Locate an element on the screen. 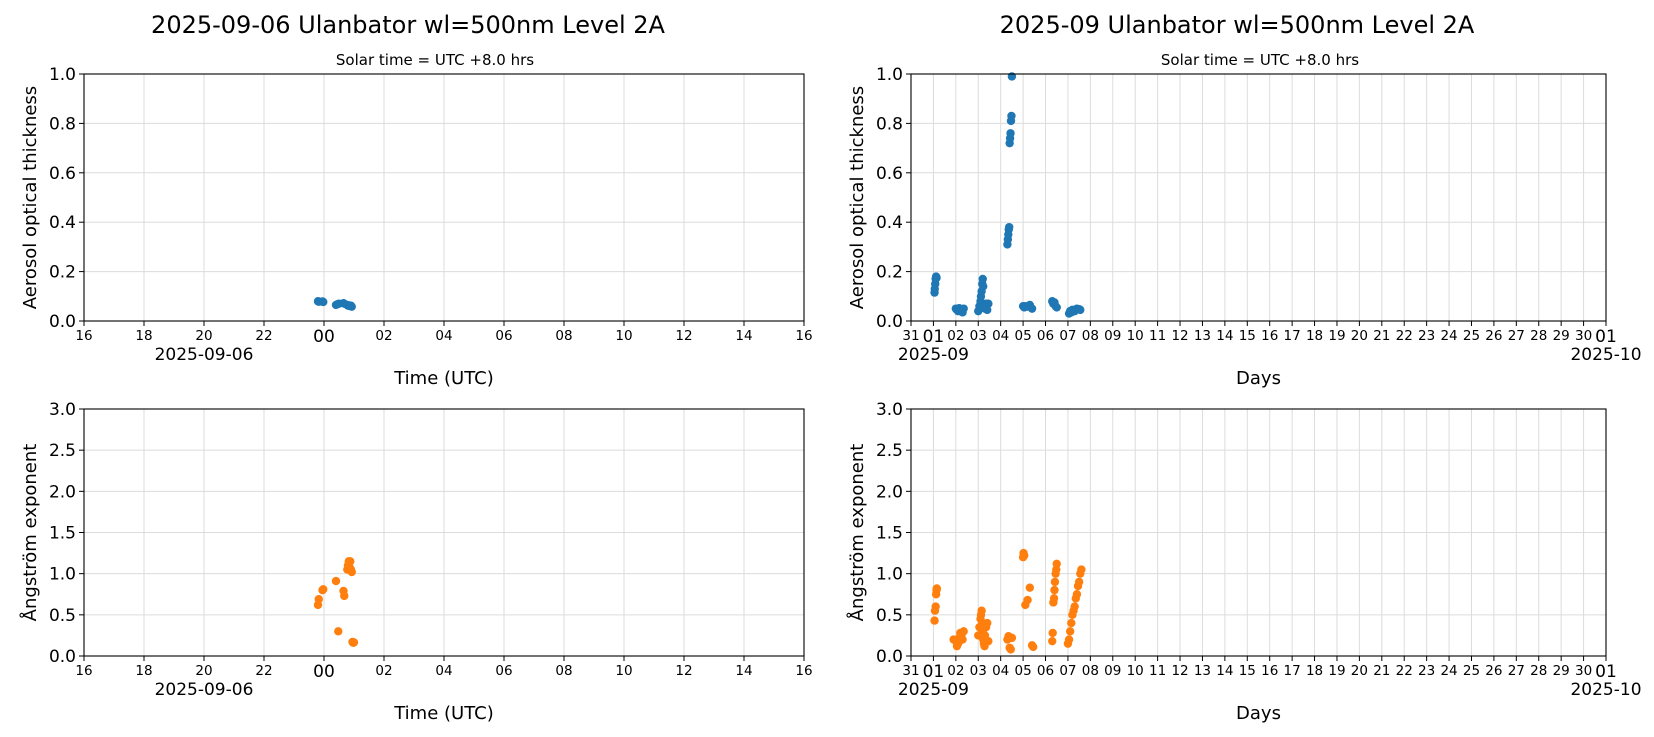 This screenshot has height=737, width=1654. title-left: 2025-09-06 Ulanbator wl=500nm Level 2A is located at coordinates (408, 25).